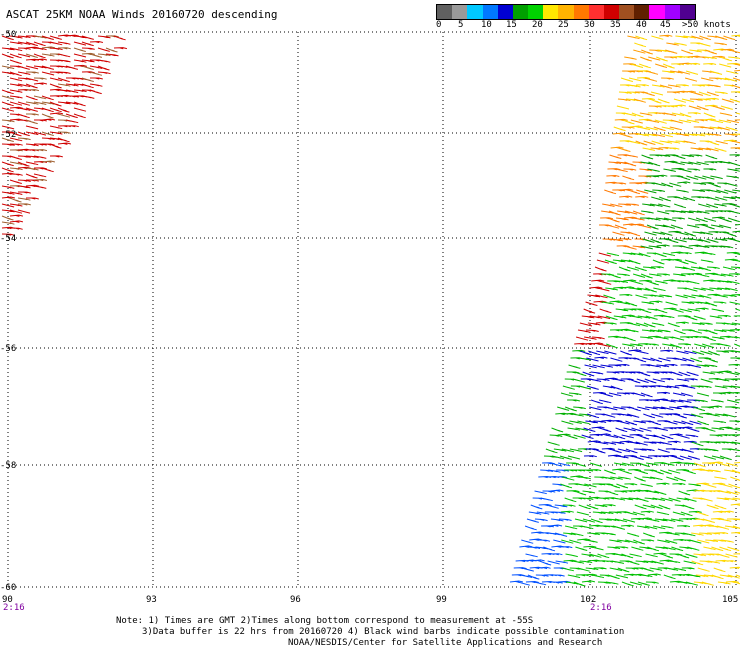  Describe the element at coordinates (589, 25) in the screenshot. I see `legend-label: 30` at that location.